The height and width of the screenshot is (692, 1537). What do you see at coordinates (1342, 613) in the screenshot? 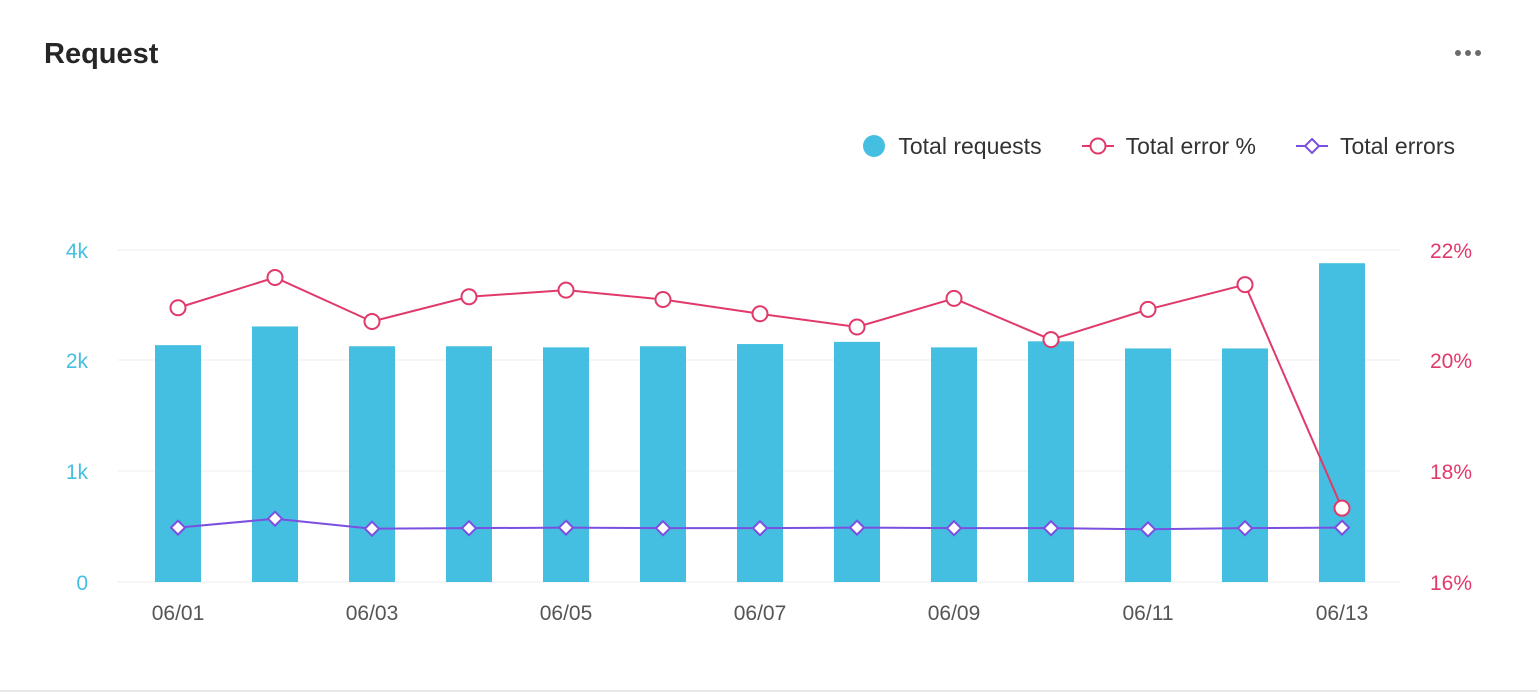
I see `x-tick-label: 06/13` at bounding box center [1342, 613].